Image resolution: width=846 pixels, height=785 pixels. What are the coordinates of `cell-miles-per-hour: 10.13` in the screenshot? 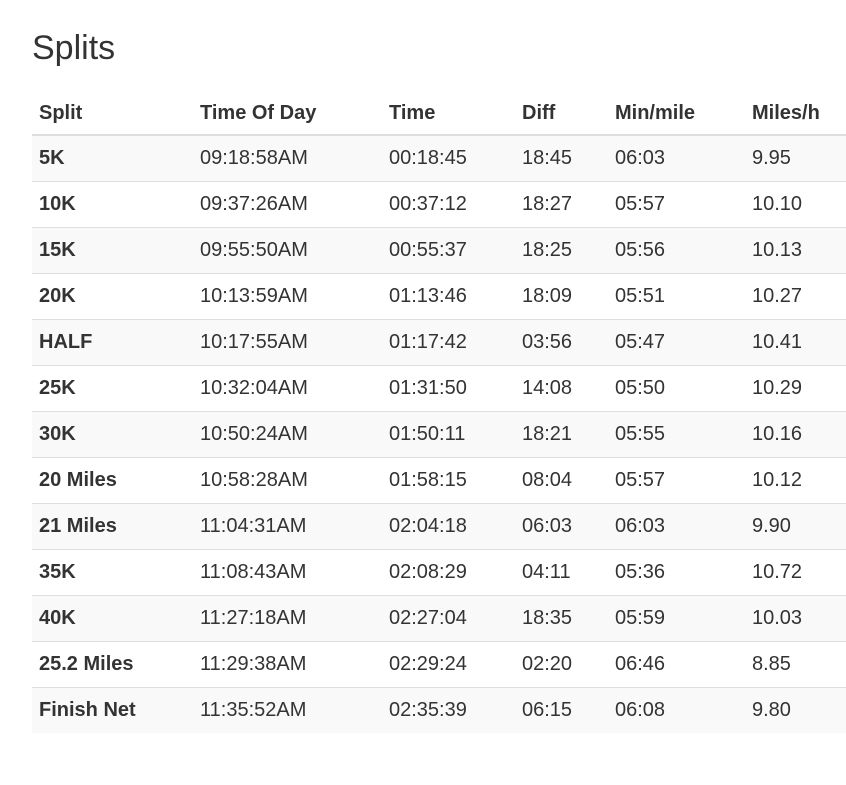 It's located at (795, 250).